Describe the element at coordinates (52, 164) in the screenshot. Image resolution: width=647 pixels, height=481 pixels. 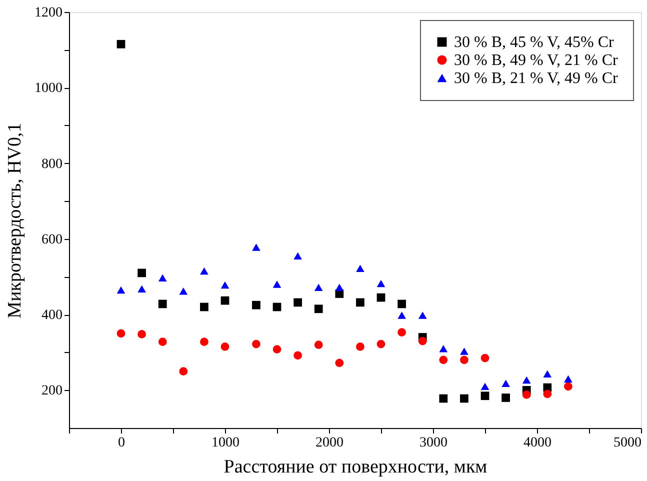
I see `y-tick-label: 800` at that location.